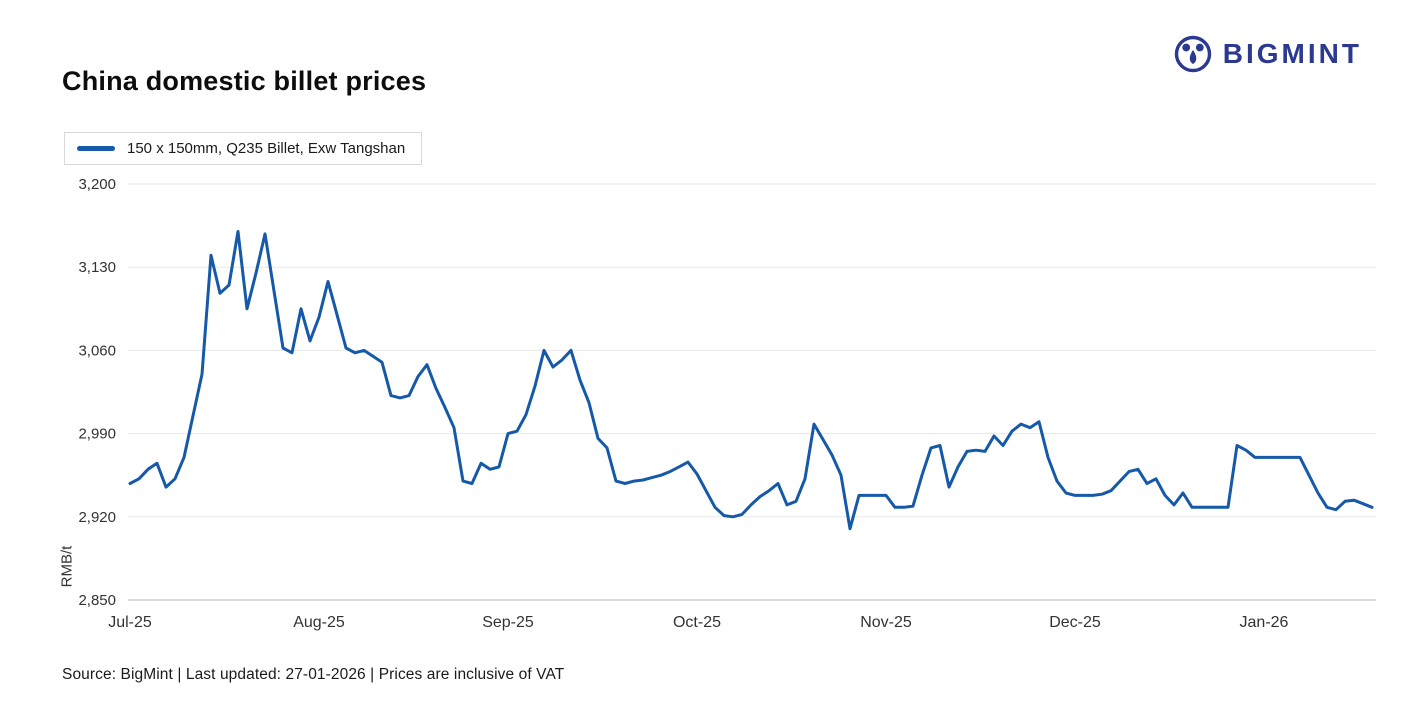 This screenshot has height=708, width=1414. Describe the element at coordinates (319, 622) in the screenshot. I see `svg-text: Aug-25` at that location.